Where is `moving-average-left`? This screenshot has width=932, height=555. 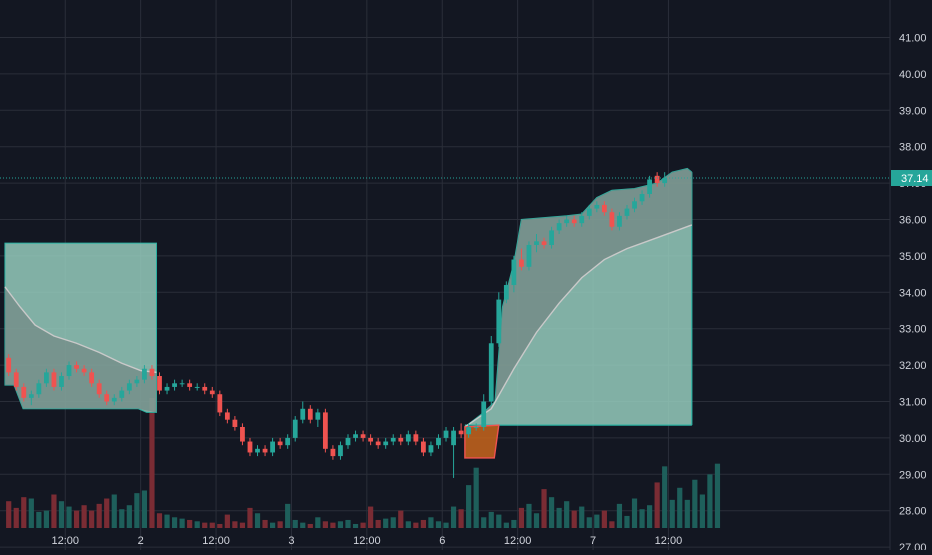 moving-average-left is located at coordinates (80, 330).